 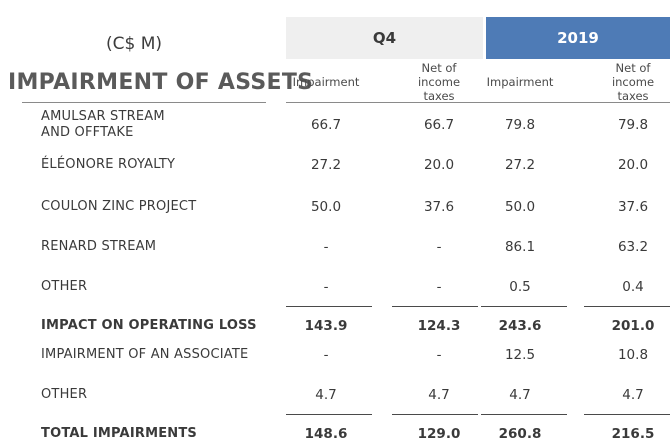 I want to click on total-rule-2019-net, so click(x=627, y=414).